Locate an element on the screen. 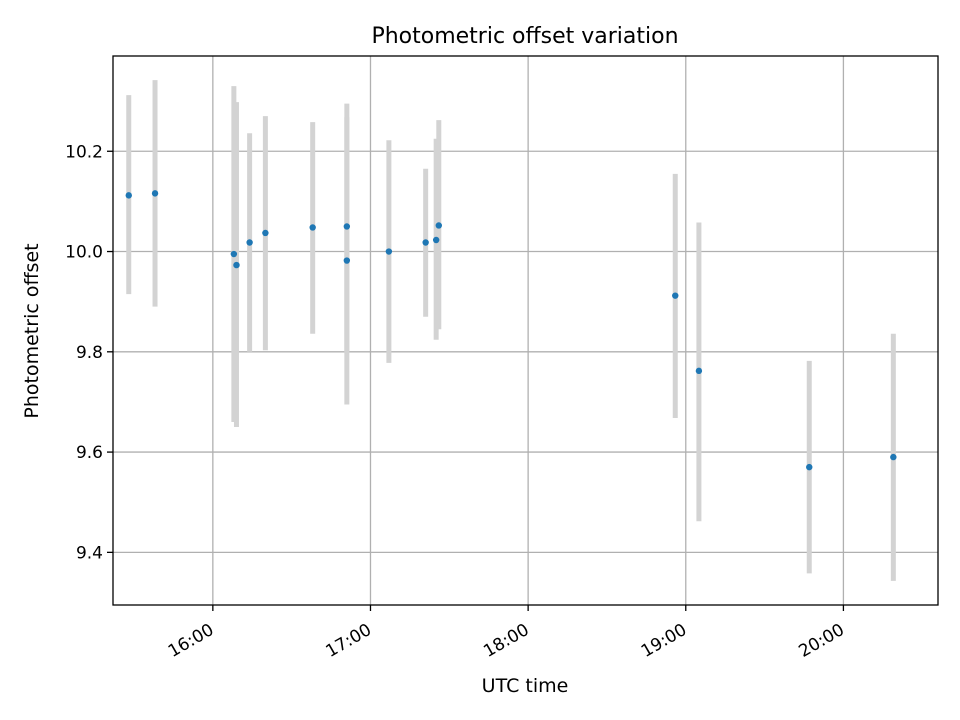  y-tick-label: 9.4 is located at coordinates (89, 553).